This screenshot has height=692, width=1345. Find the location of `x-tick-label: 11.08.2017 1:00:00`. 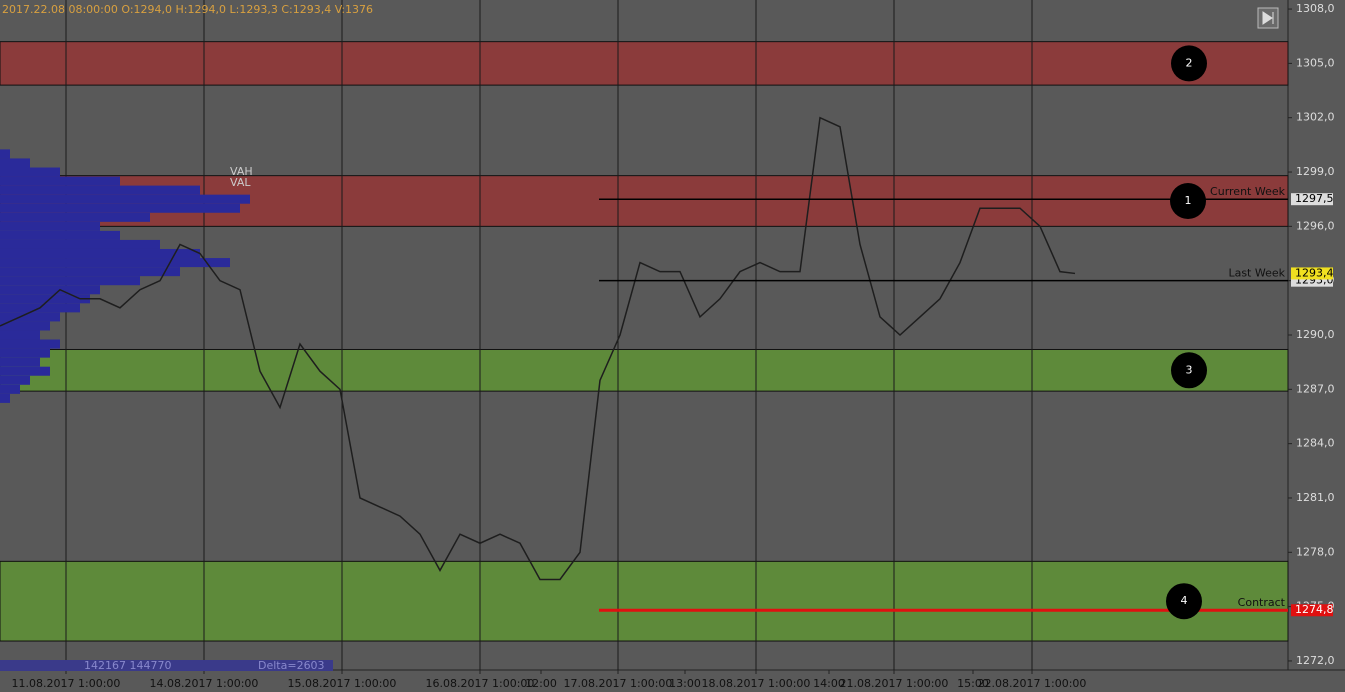

x-tick-label: 11.08.2017 1:00:00 is located at coordinates (66, 683).